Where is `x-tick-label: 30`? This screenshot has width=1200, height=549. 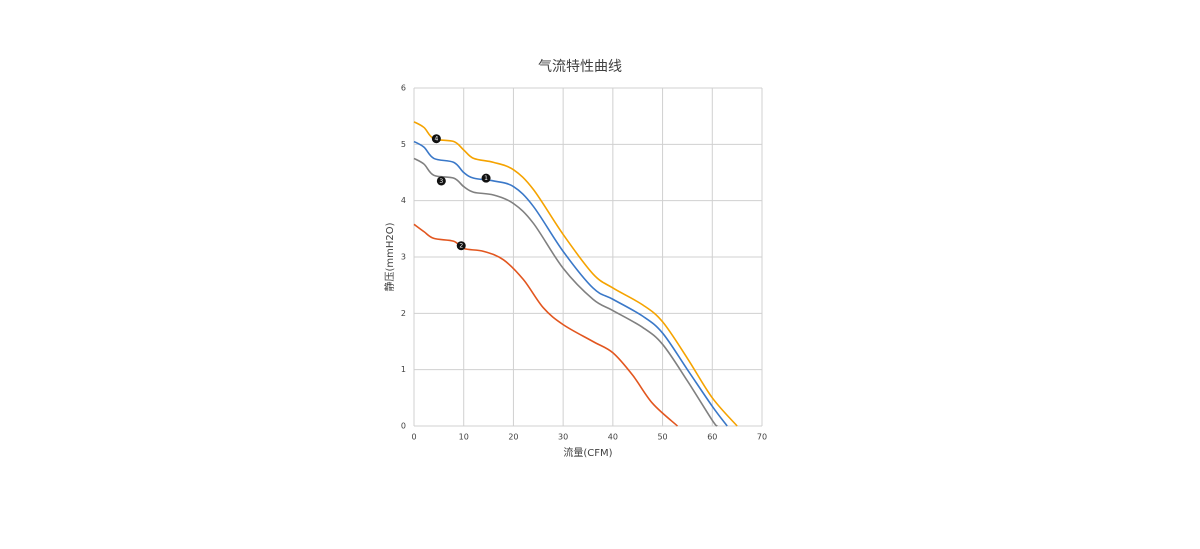 x-tick-label: 30 is located at coordinates (563, 437).